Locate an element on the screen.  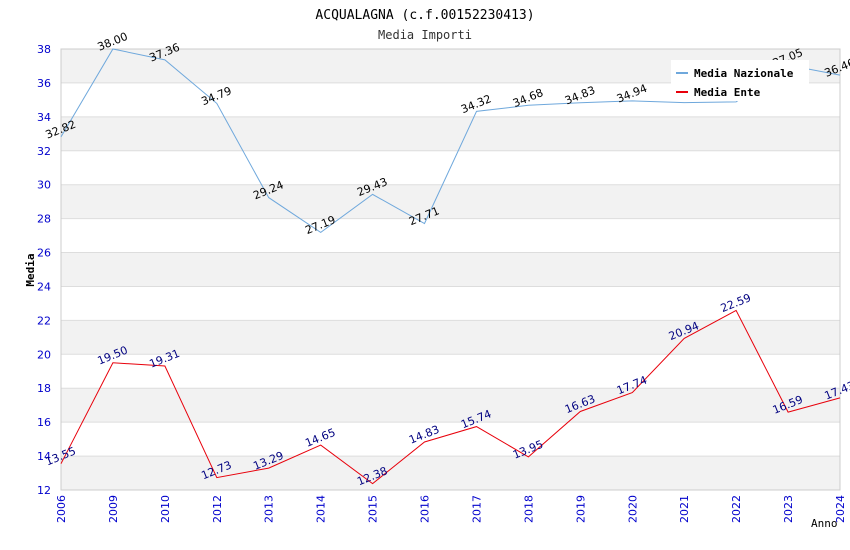
y-tick-label: 24 is located at coordinates (44, 286).